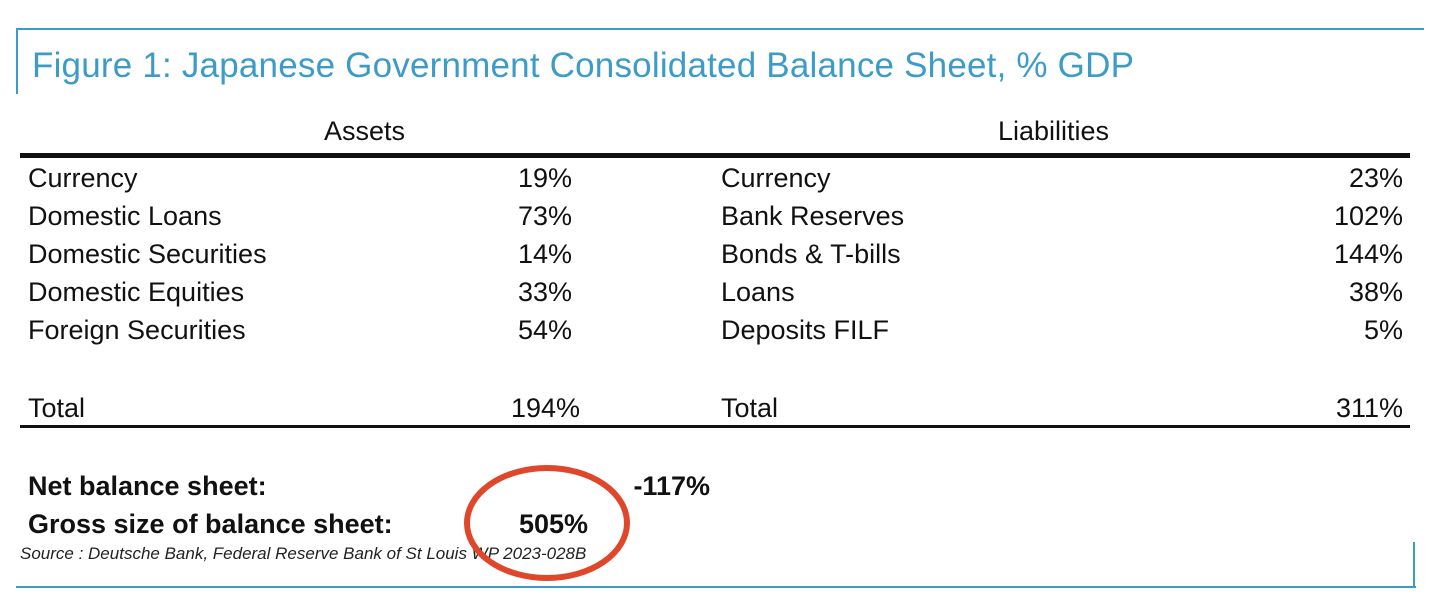  What do you see at coordinates (1054, 131) in the screenshot?
I see `liabilities-header: Liabilities` at bounding box center [1054, 131].